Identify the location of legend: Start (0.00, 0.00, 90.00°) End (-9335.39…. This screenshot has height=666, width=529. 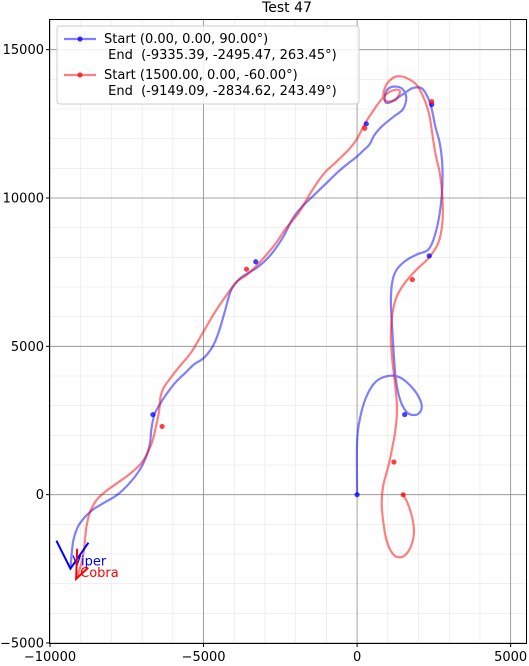
(208, 65).